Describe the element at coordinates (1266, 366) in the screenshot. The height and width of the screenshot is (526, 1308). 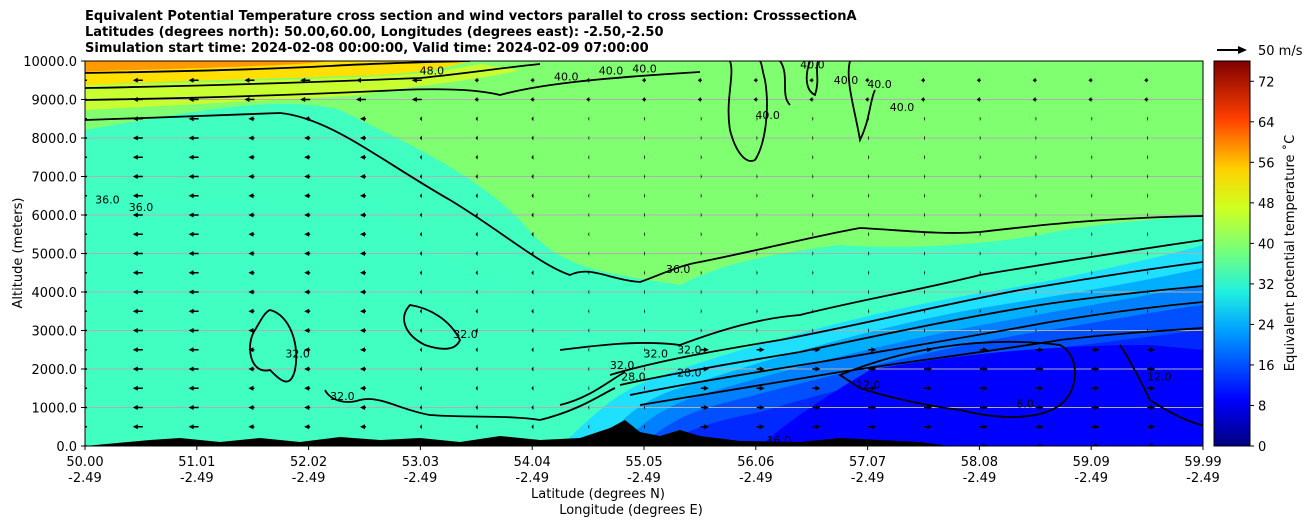
I see `colorbar-tick-label: 16` at that location.